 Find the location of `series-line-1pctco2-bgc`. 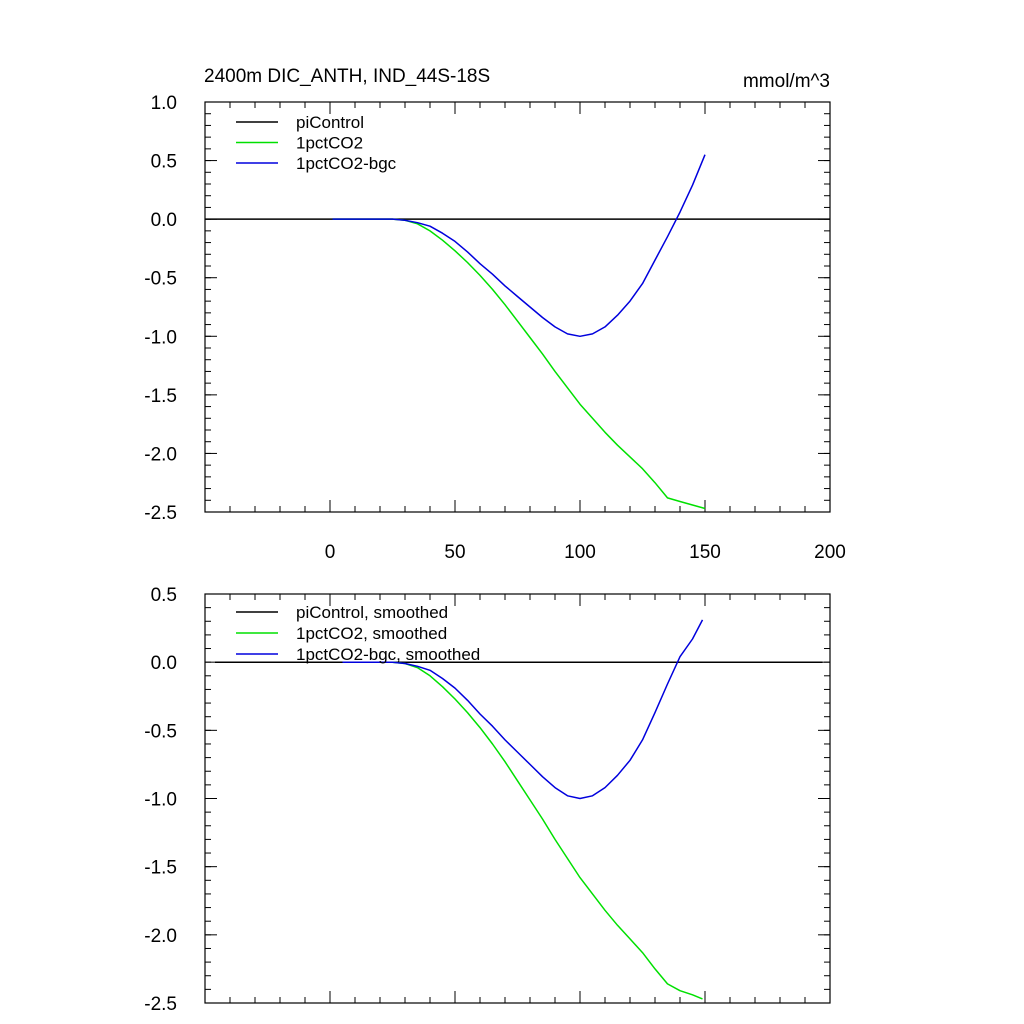

series-line-1pctco2-bgc is located at coordinates (519, 246).